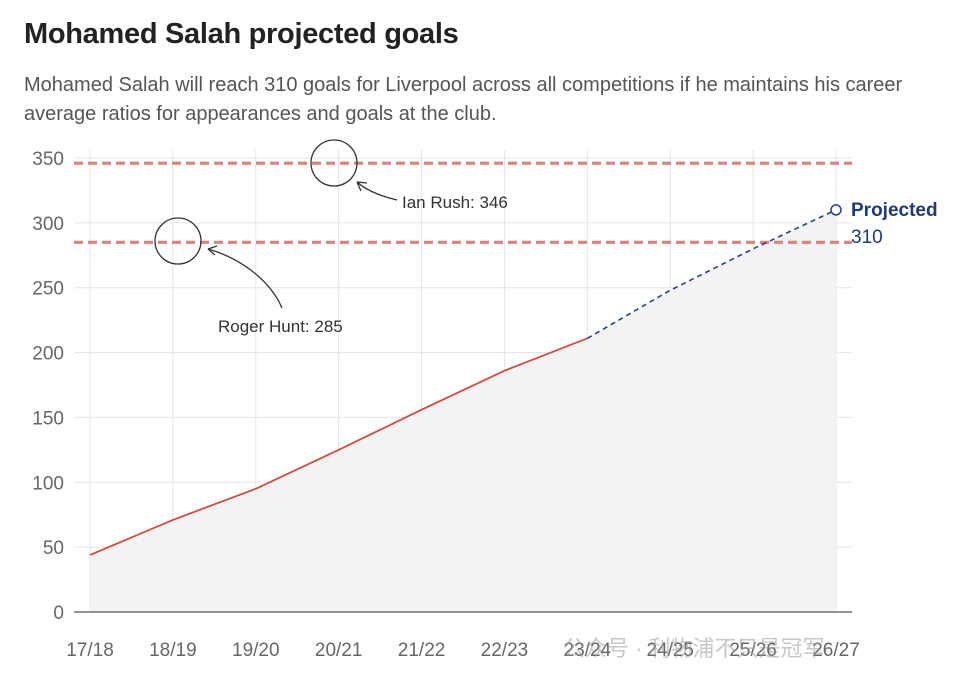  What do you see at coordinates (588, 650) in the screenshot?
I see `x-tick-label-23-24: 23/24` at bounding box center [588, 650].